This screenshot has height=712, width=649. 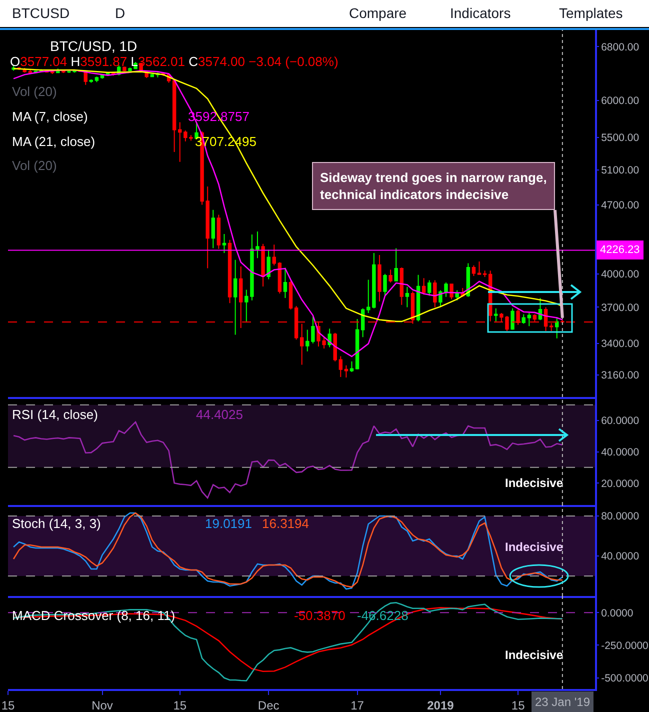 What do you see at coordinates (591, 13) in the screenshot?
I see `text: Templates` at bounding box center [591, 13].